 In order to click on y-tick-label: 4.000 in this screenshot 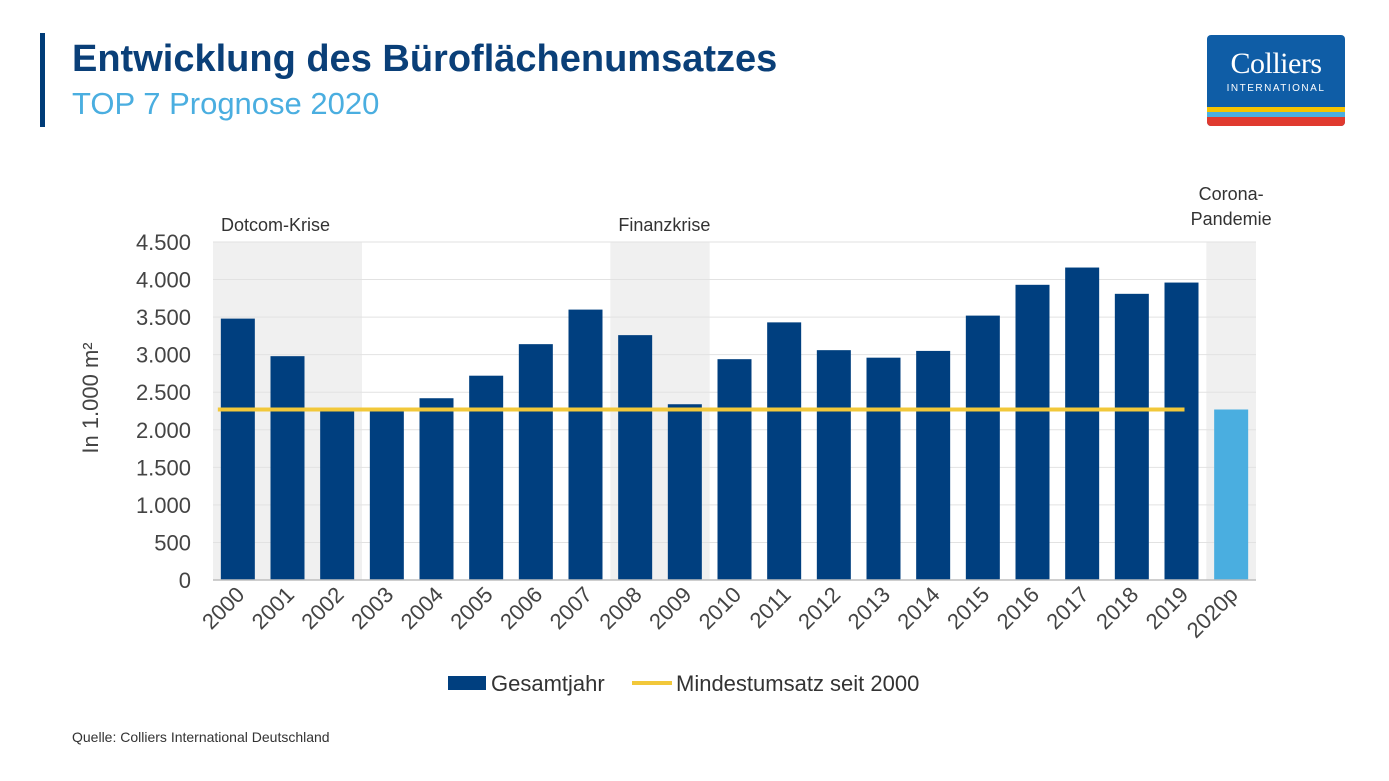, I will do `click(163, 280)`.